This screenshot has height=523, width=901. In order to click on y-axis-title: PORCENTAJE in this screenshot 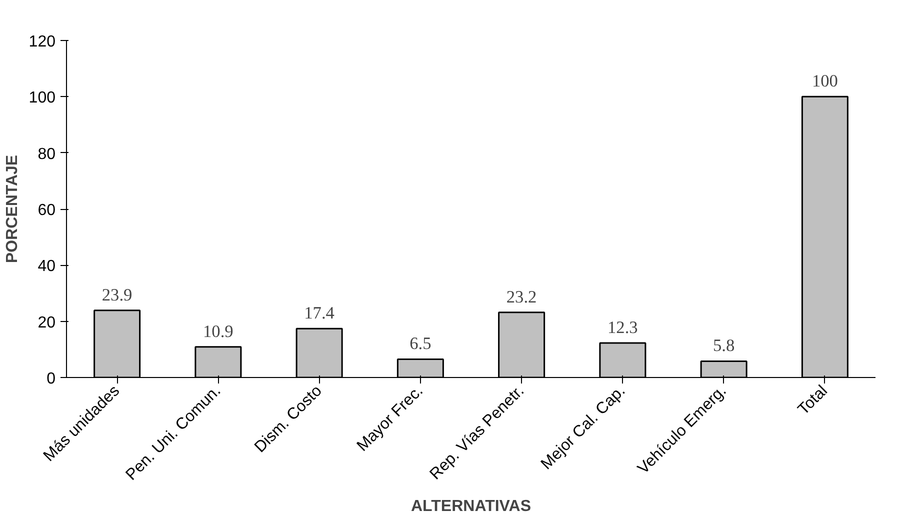, I will do `click(12, 209)`.